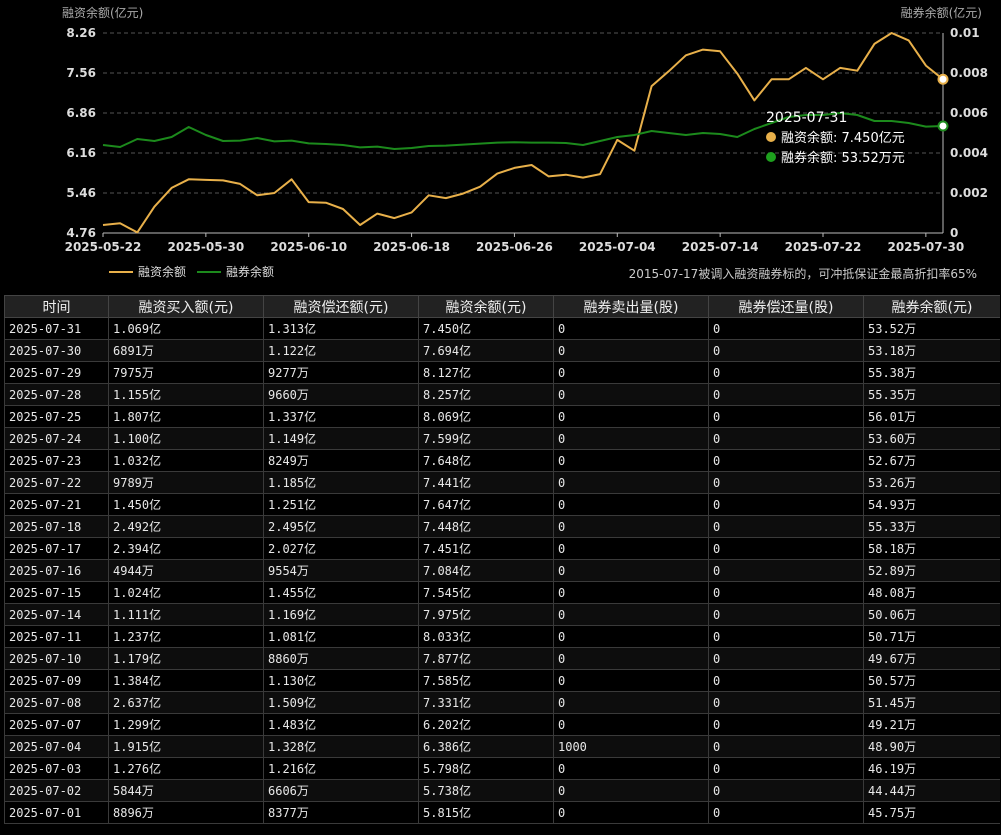 This screenshot has width=1001, height=835. I want to click on y-left-tick-label: 7.56, so click(81, 73).